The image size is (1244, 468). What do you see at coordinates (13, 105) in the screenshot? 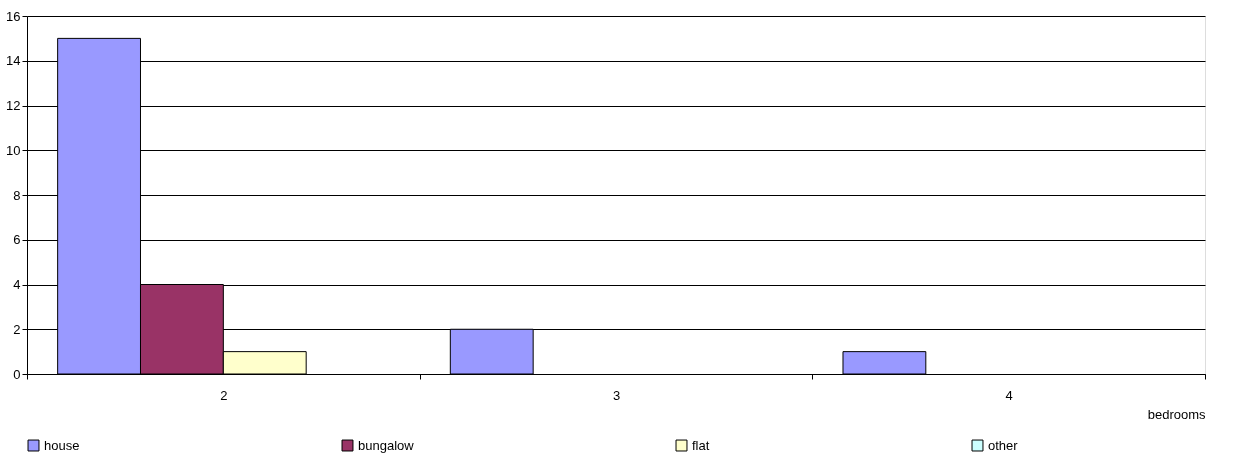
I see `y-tick-label: 12` at bounding box center [13, 105].